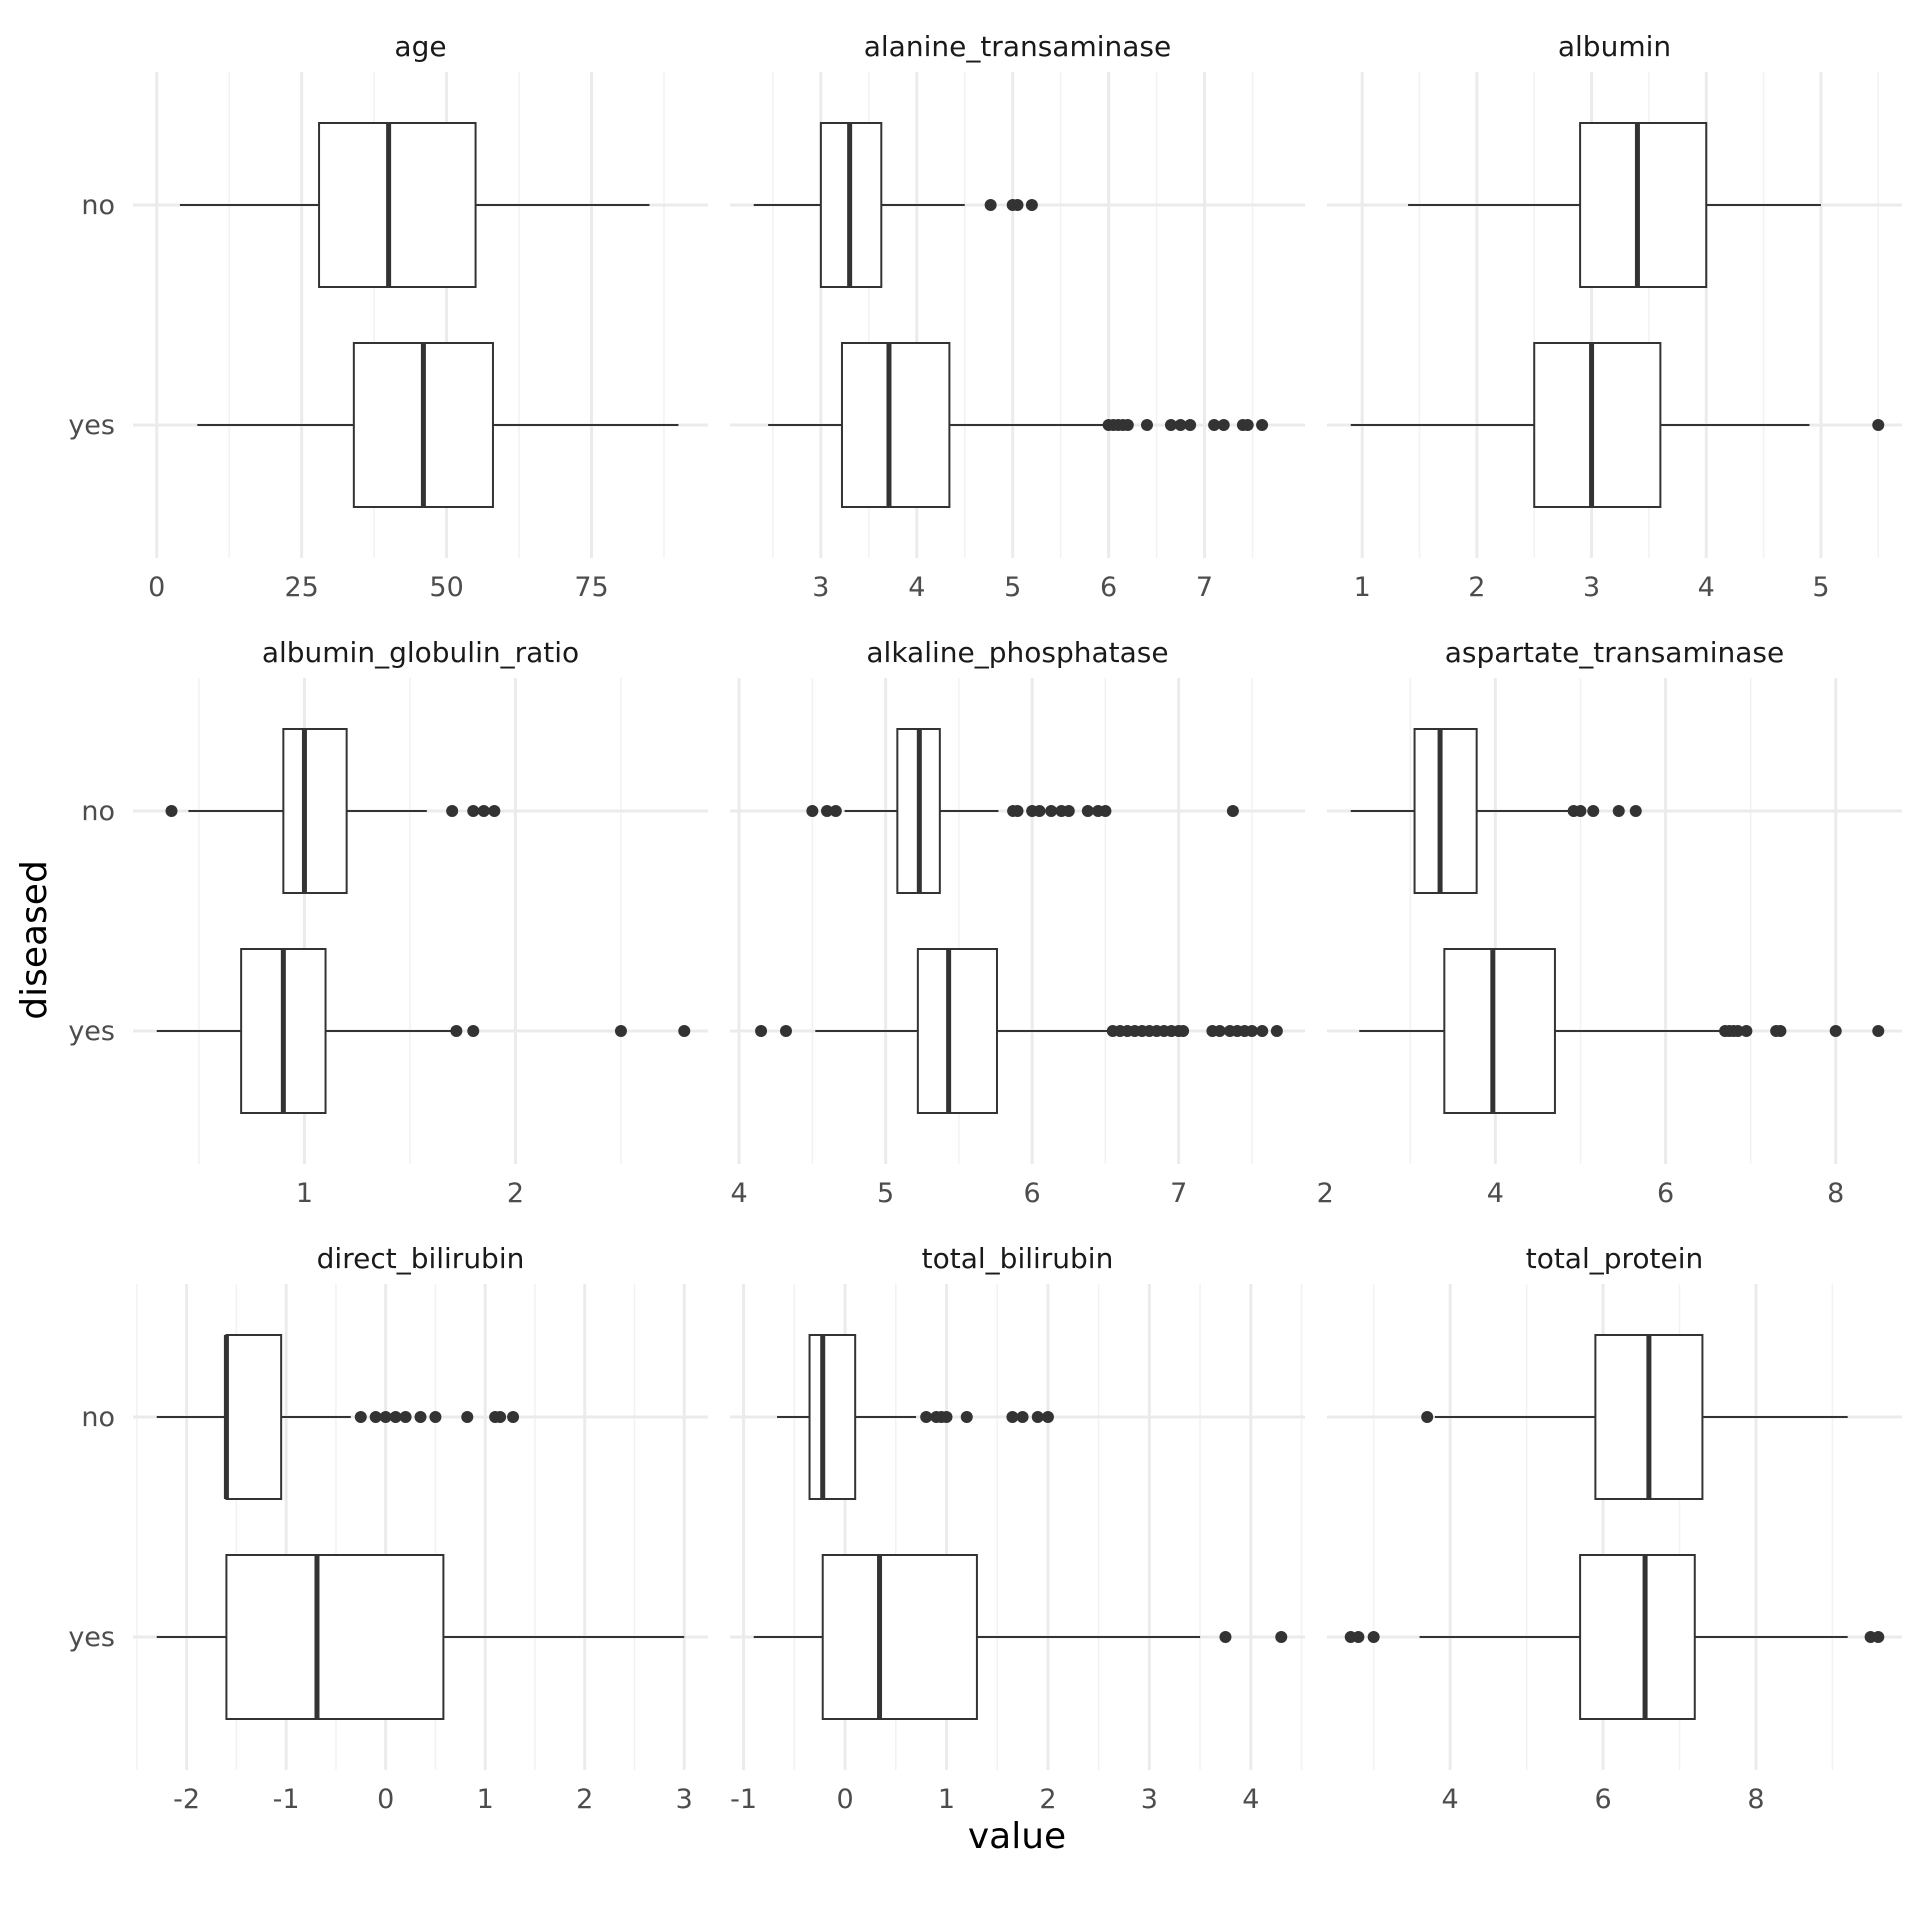 The height and width of the screenshot is (1920, 1920). I want to click on facet-panel-alkaline-phosphatase: alkaline_phosphatase 4 5 6 7, so click(1017, 922).